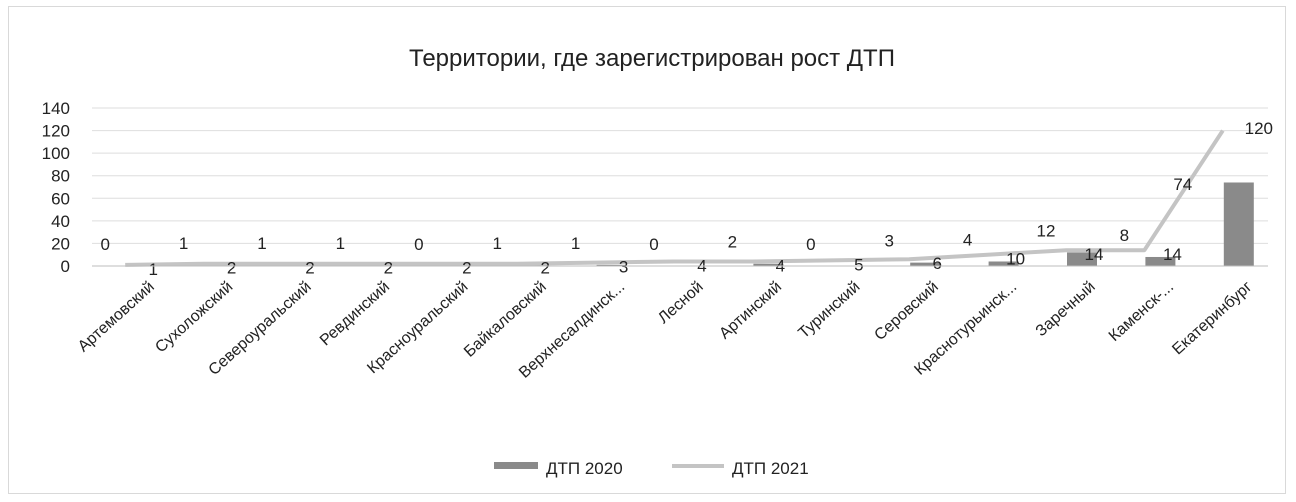 Image resolution: width=1296 pixels, height=502 pixels. Describe the element at coordinates (56, 131) in the screenshot. I see `y-tick-label: 120` at that location.